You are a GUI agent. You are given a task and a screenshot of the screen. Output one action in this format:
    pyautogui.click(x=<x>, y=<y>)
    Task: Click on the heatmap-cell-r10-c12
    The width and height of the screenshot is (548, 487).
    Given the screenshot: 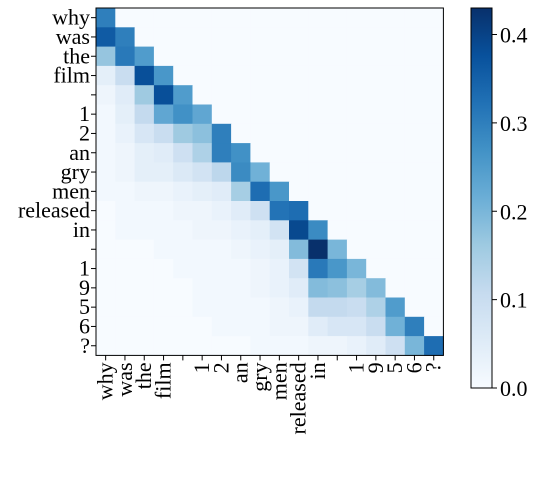 What is the action you would take?
    pyautogui.click(x=337, y=211)
    